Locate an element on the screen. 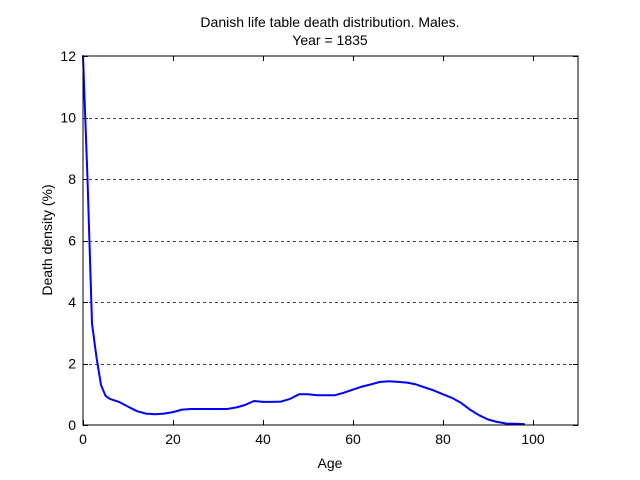  y-tick-labels: 0 2 4 6 8 10 12 is located at coordinates (68, 240).